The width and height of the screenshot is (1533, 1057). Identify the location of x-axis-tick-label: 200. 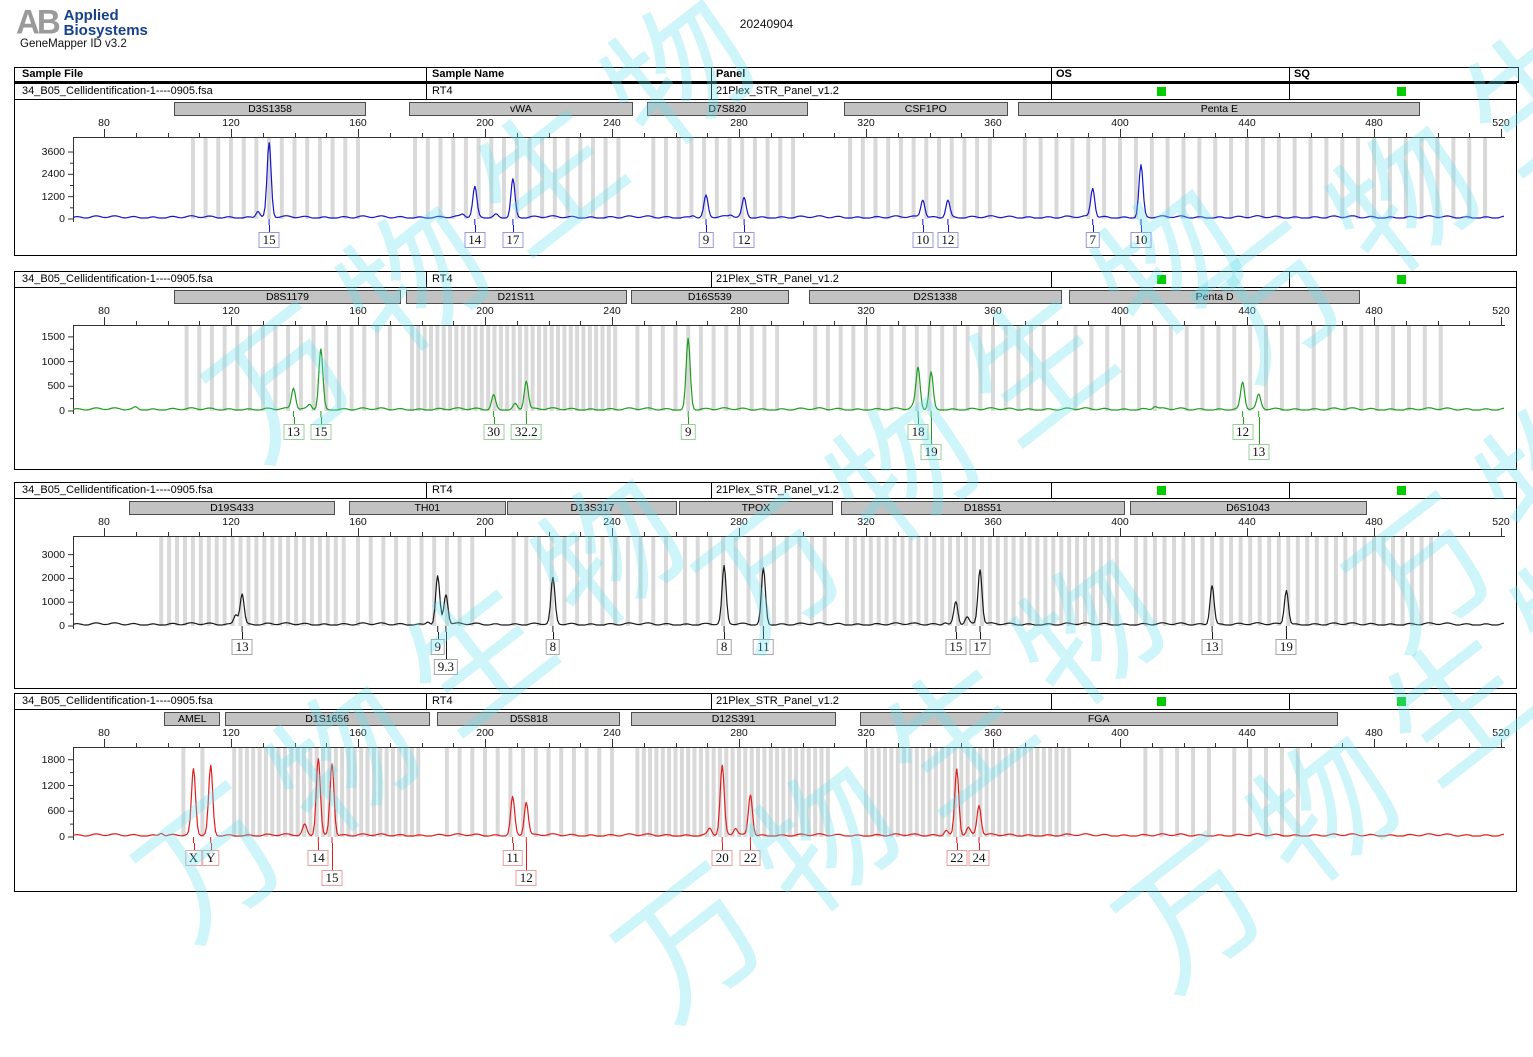
(485, 733).